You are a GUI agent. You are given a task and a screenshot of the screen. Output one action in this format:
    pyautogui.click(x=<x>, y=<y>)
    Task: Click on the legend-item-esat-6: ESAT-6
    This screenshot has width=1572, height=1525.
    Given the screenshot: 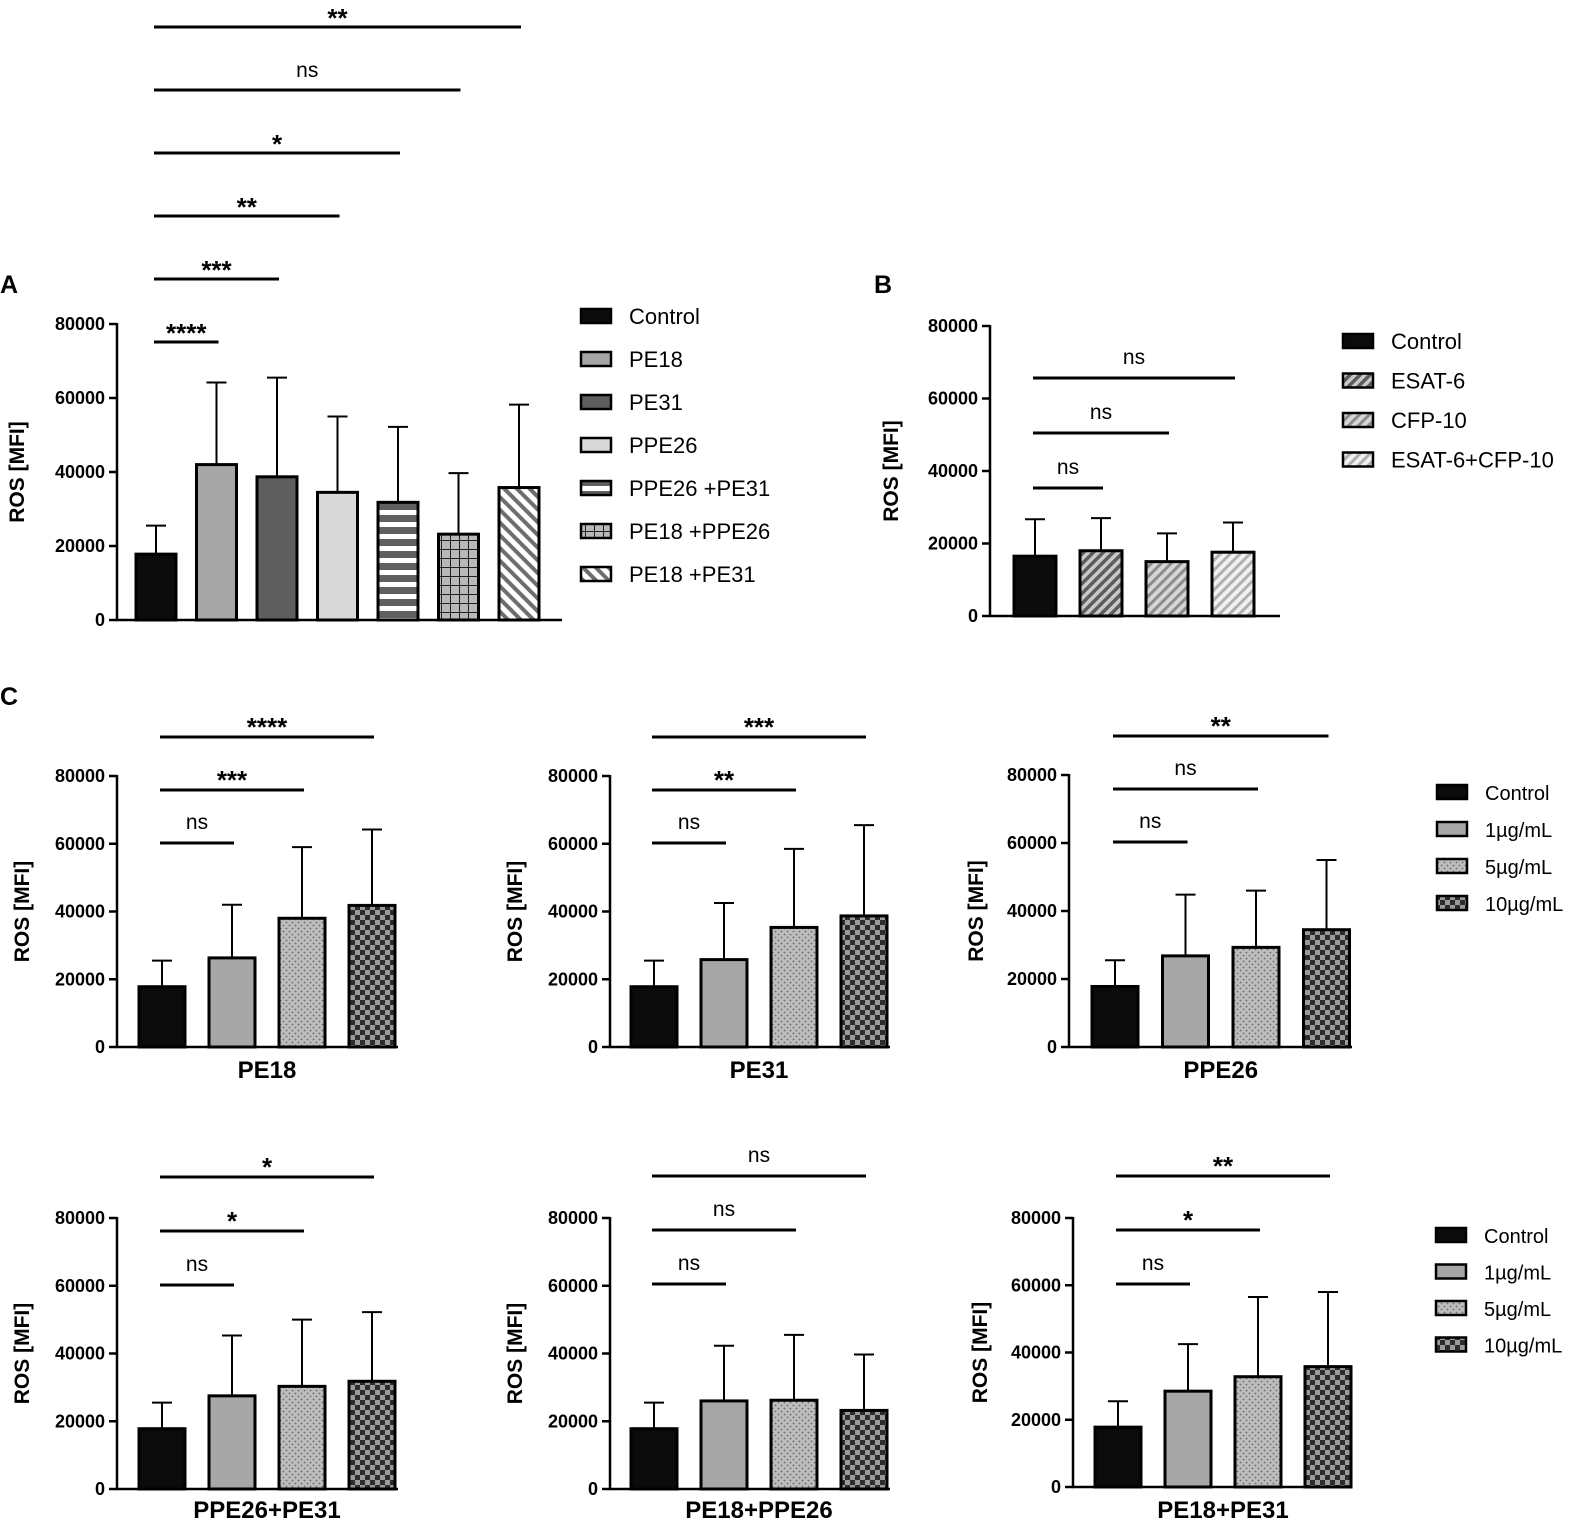 What is the action you would take?
    pyautogui.click(x=1403, y=381)
    